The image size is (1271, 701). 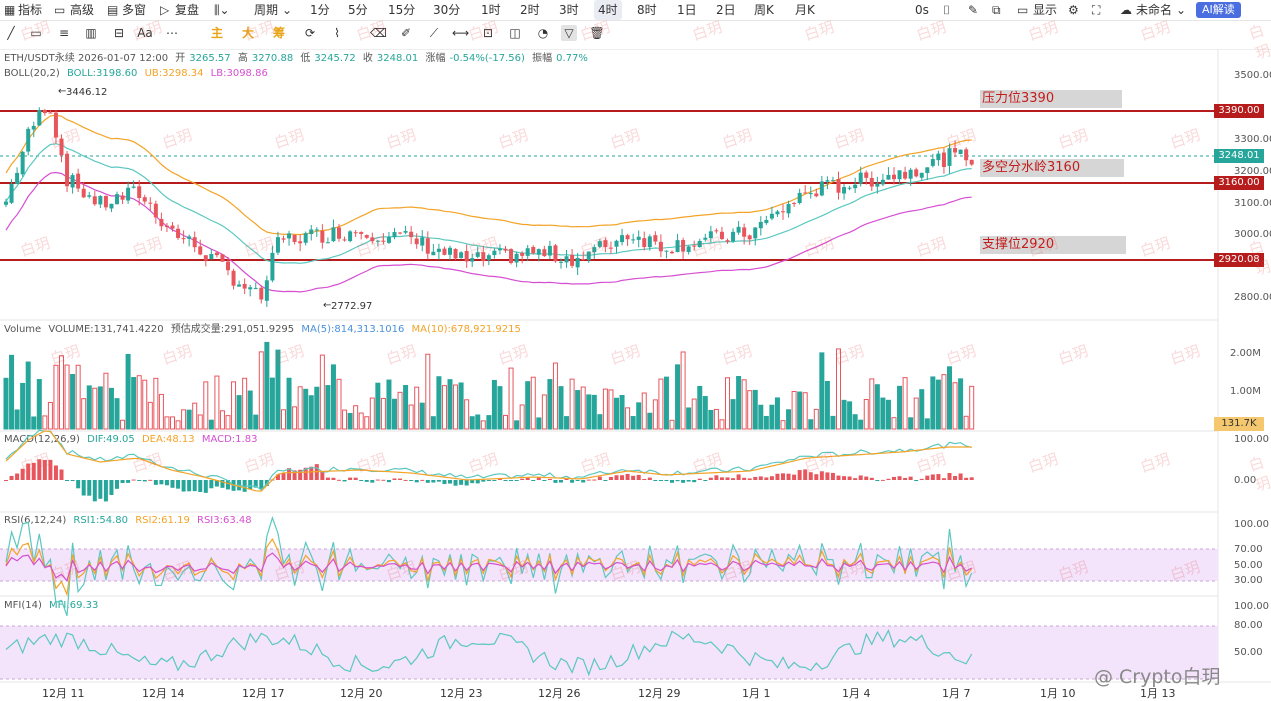 I want to click on toolbar-indicators: 指标, so click(x=30, y=10).